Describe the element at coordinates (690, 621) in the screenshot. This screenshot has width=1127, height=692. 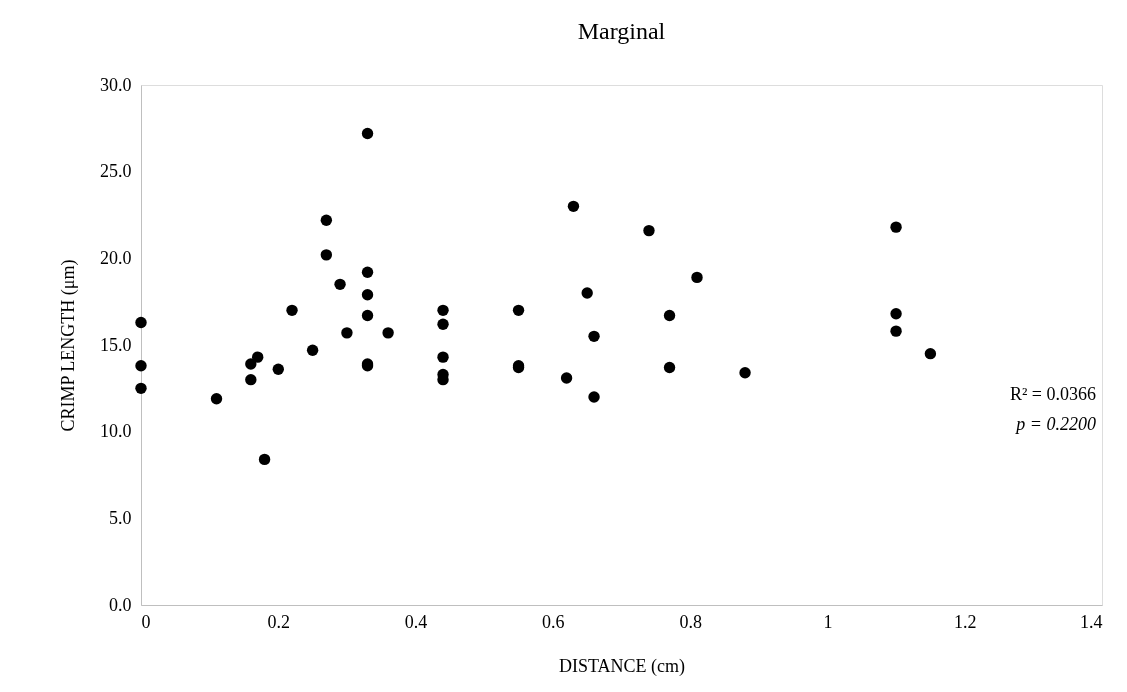
I see `x-tick-label: 0.8` at that location.